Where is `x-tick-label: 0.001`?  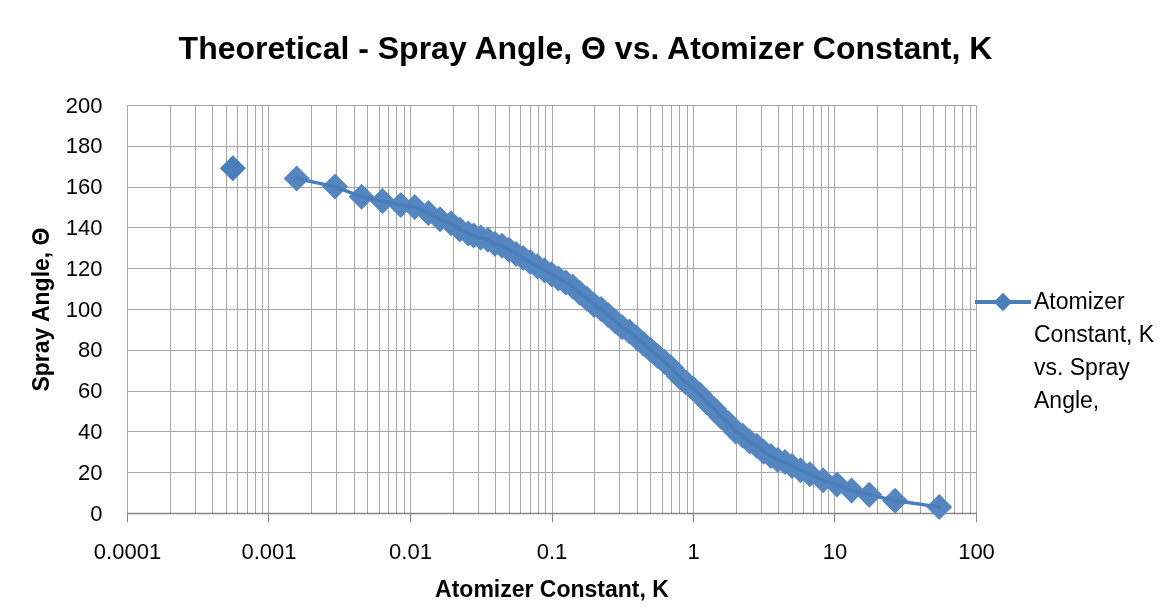 x-tick-label: 0.001 is located at coordinates (269, 551).